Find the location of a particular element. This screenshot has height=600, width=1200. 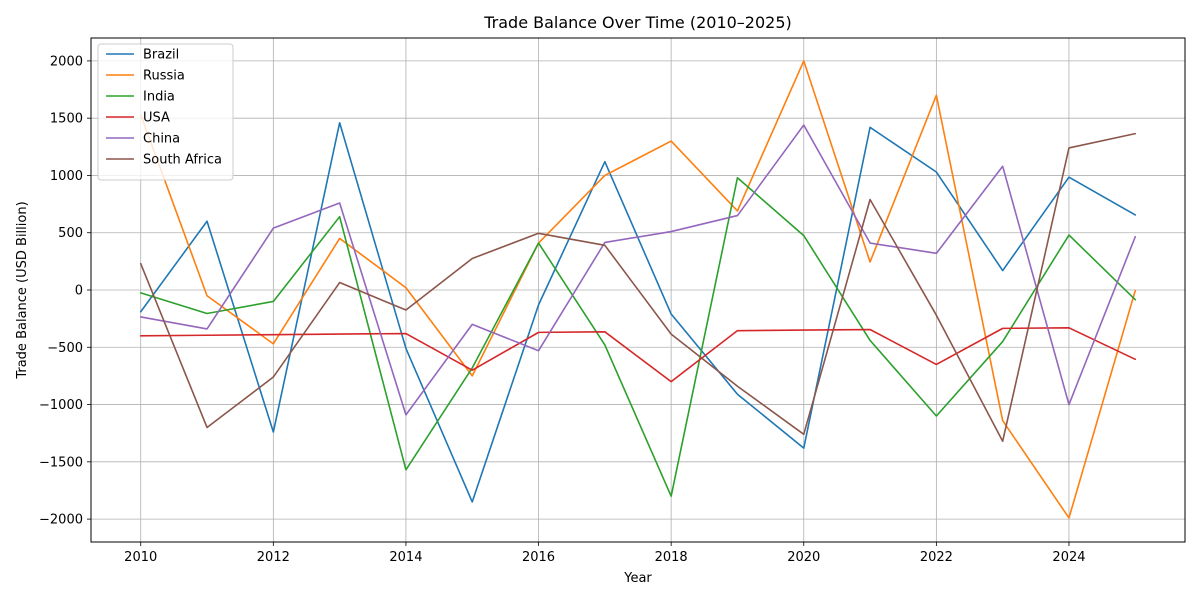

legend-label: China is located at coordinates (161, 139).